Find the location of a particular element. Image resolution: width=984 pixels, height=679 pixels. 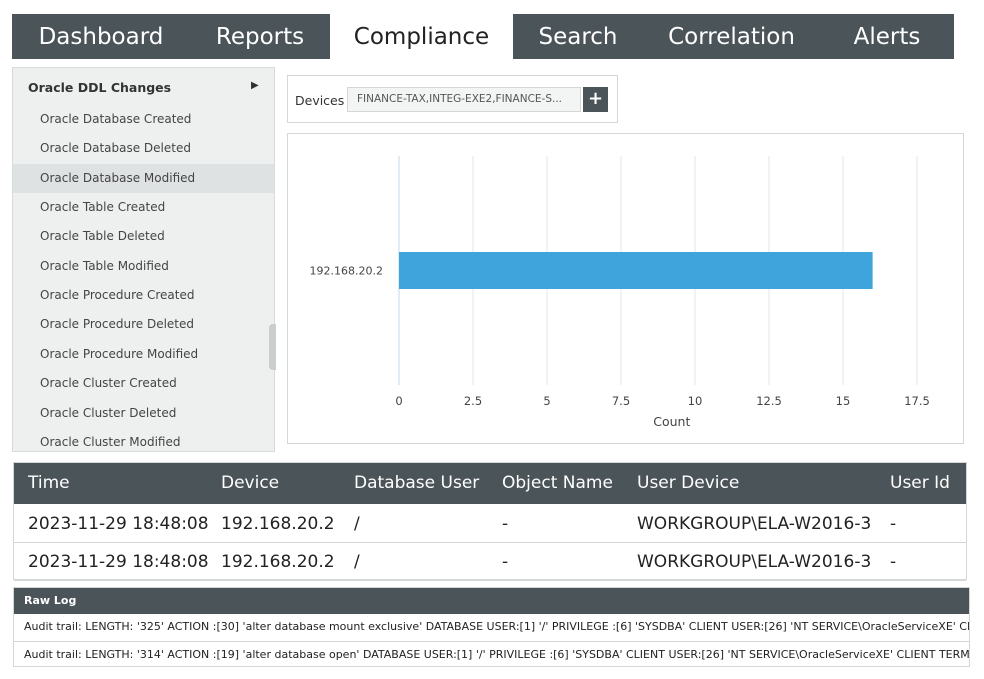

sidebar-item: Oracle Procedure Deleted is located at coordinates (117, 324).